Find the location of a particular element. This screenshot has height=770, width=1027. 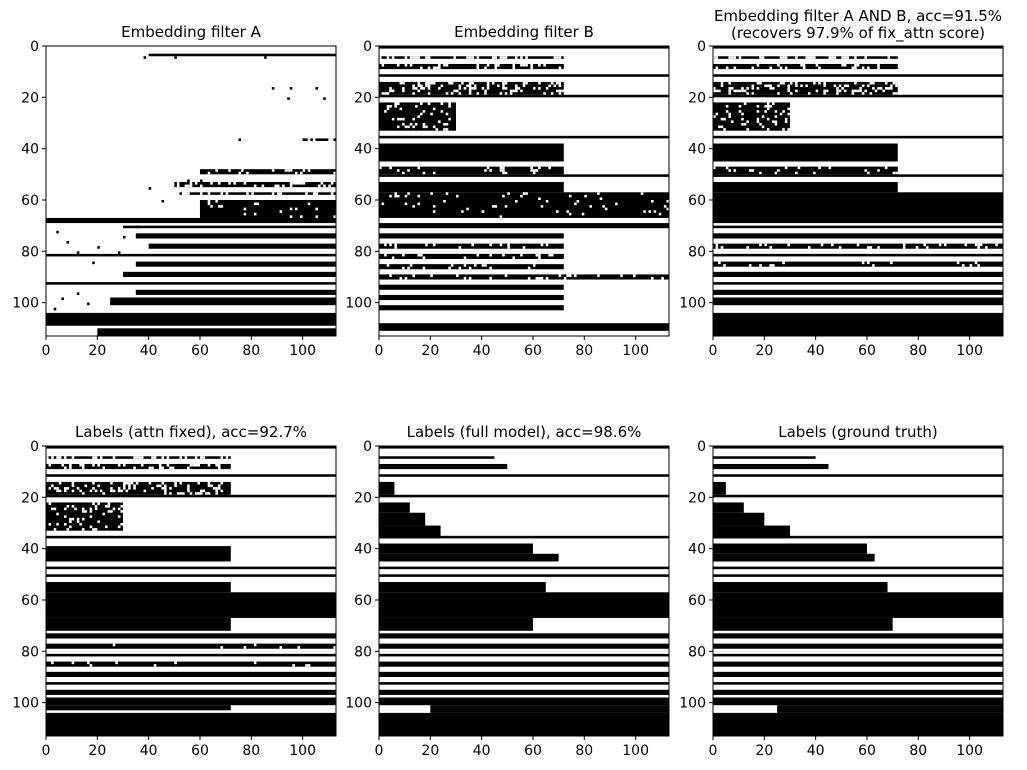

x-tick-label: 0 is located at coordinates (379, 351).